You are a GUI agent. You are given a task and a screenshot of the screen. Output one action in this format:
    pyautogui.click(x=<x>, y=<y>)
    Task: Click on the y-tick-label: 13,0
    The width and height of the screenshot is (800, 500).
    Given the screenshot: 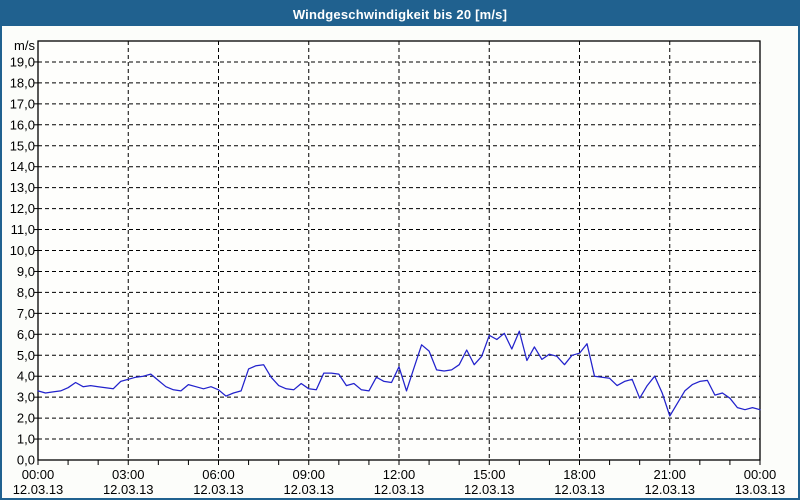 What is the action you would take?
    pyautogui.click(x=22, y=187)
    